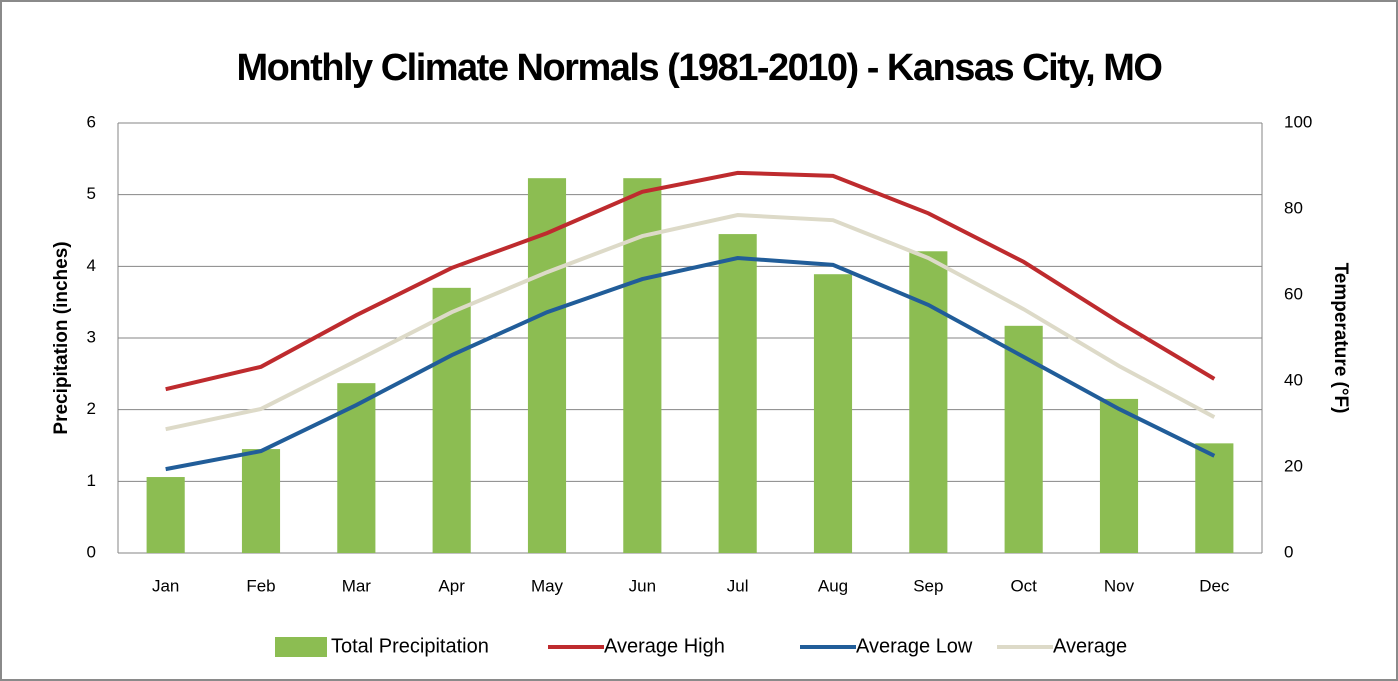 The width and height of the screenshot is (1398, 681). What do you see at coordinates (1293, 293) in the screenshot?
I see `y2-tick-label: 60` at bounding box center [1293, 293].